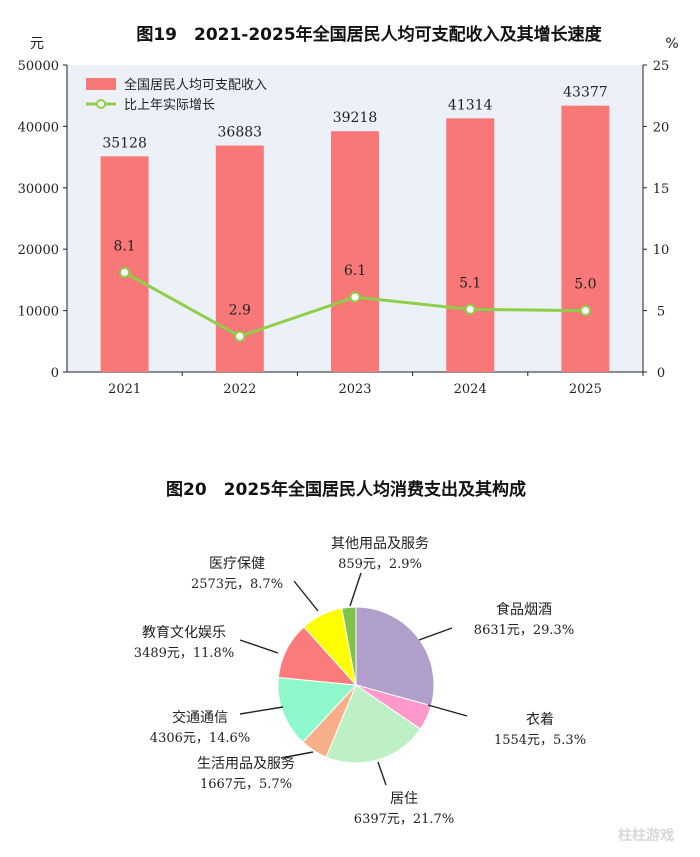 The width and height of the screenshot is (700, 857). What do you see at coordinates (380, 544) in the screenshot?
I see `pie-slice-name: 其他用品及服务` at bounding box center [380, 544].